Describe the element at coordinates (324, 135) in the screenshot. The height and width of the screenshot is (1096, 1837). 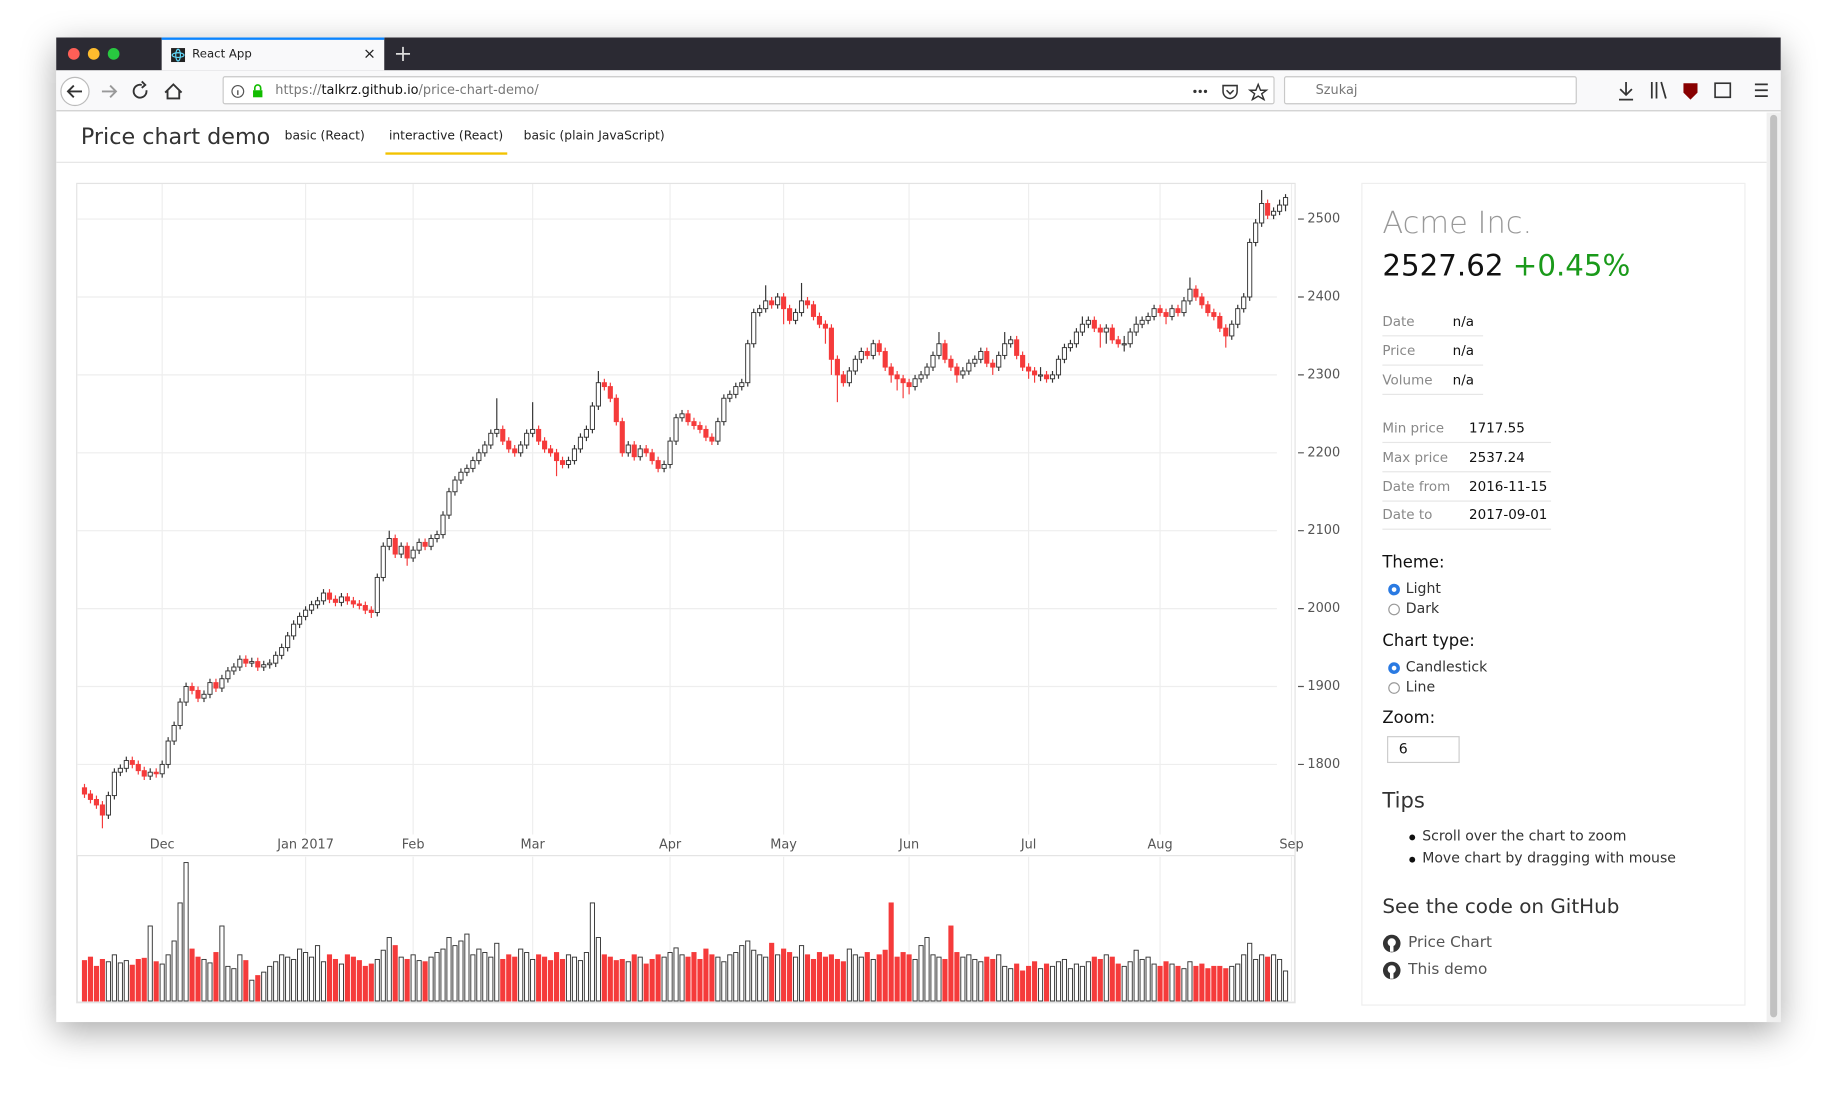
I see `nav-link: basic (React)` at that location.